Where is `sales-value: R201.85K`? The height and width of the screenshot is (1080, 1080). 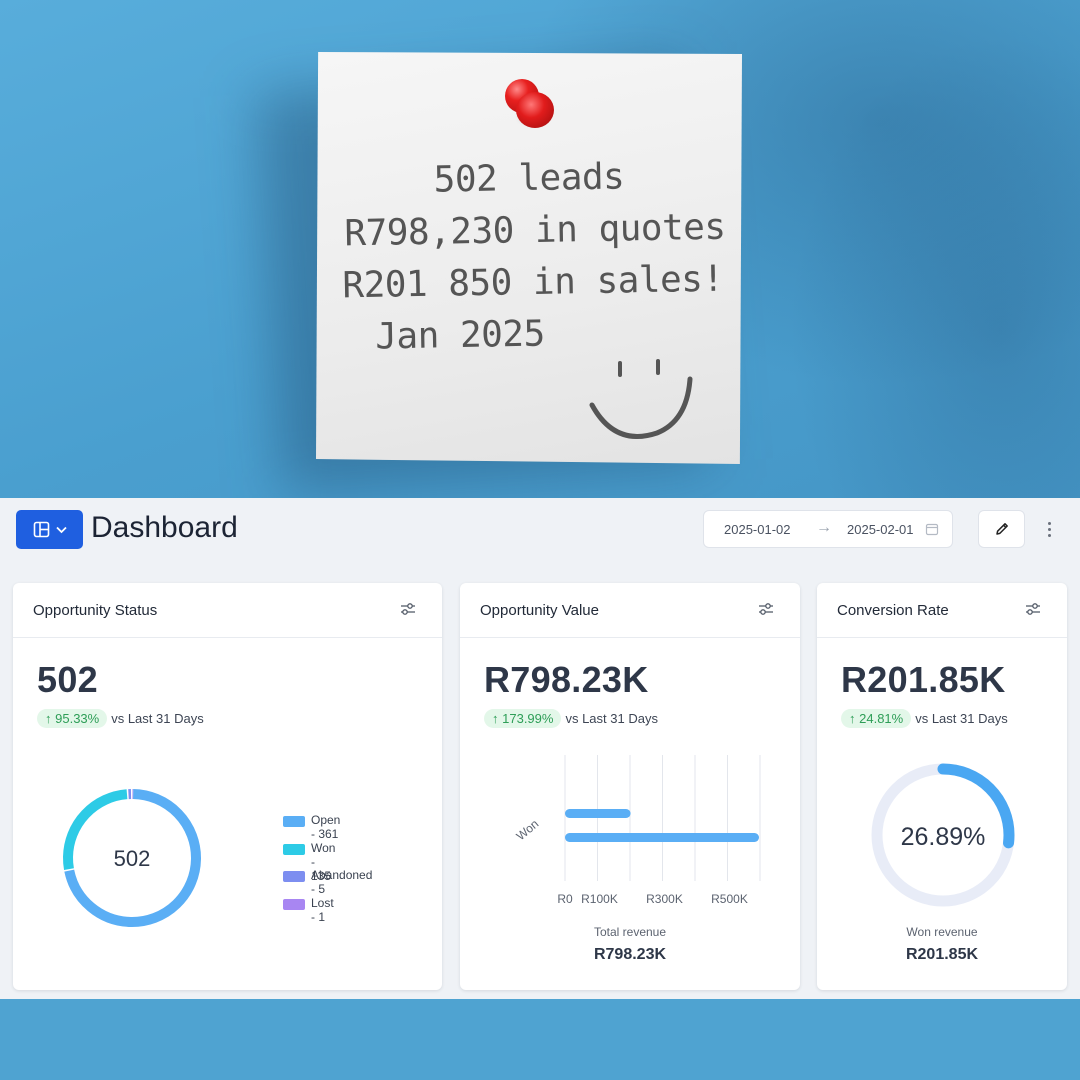 sales-value: R201.85K is located at coordinates (923, 679).